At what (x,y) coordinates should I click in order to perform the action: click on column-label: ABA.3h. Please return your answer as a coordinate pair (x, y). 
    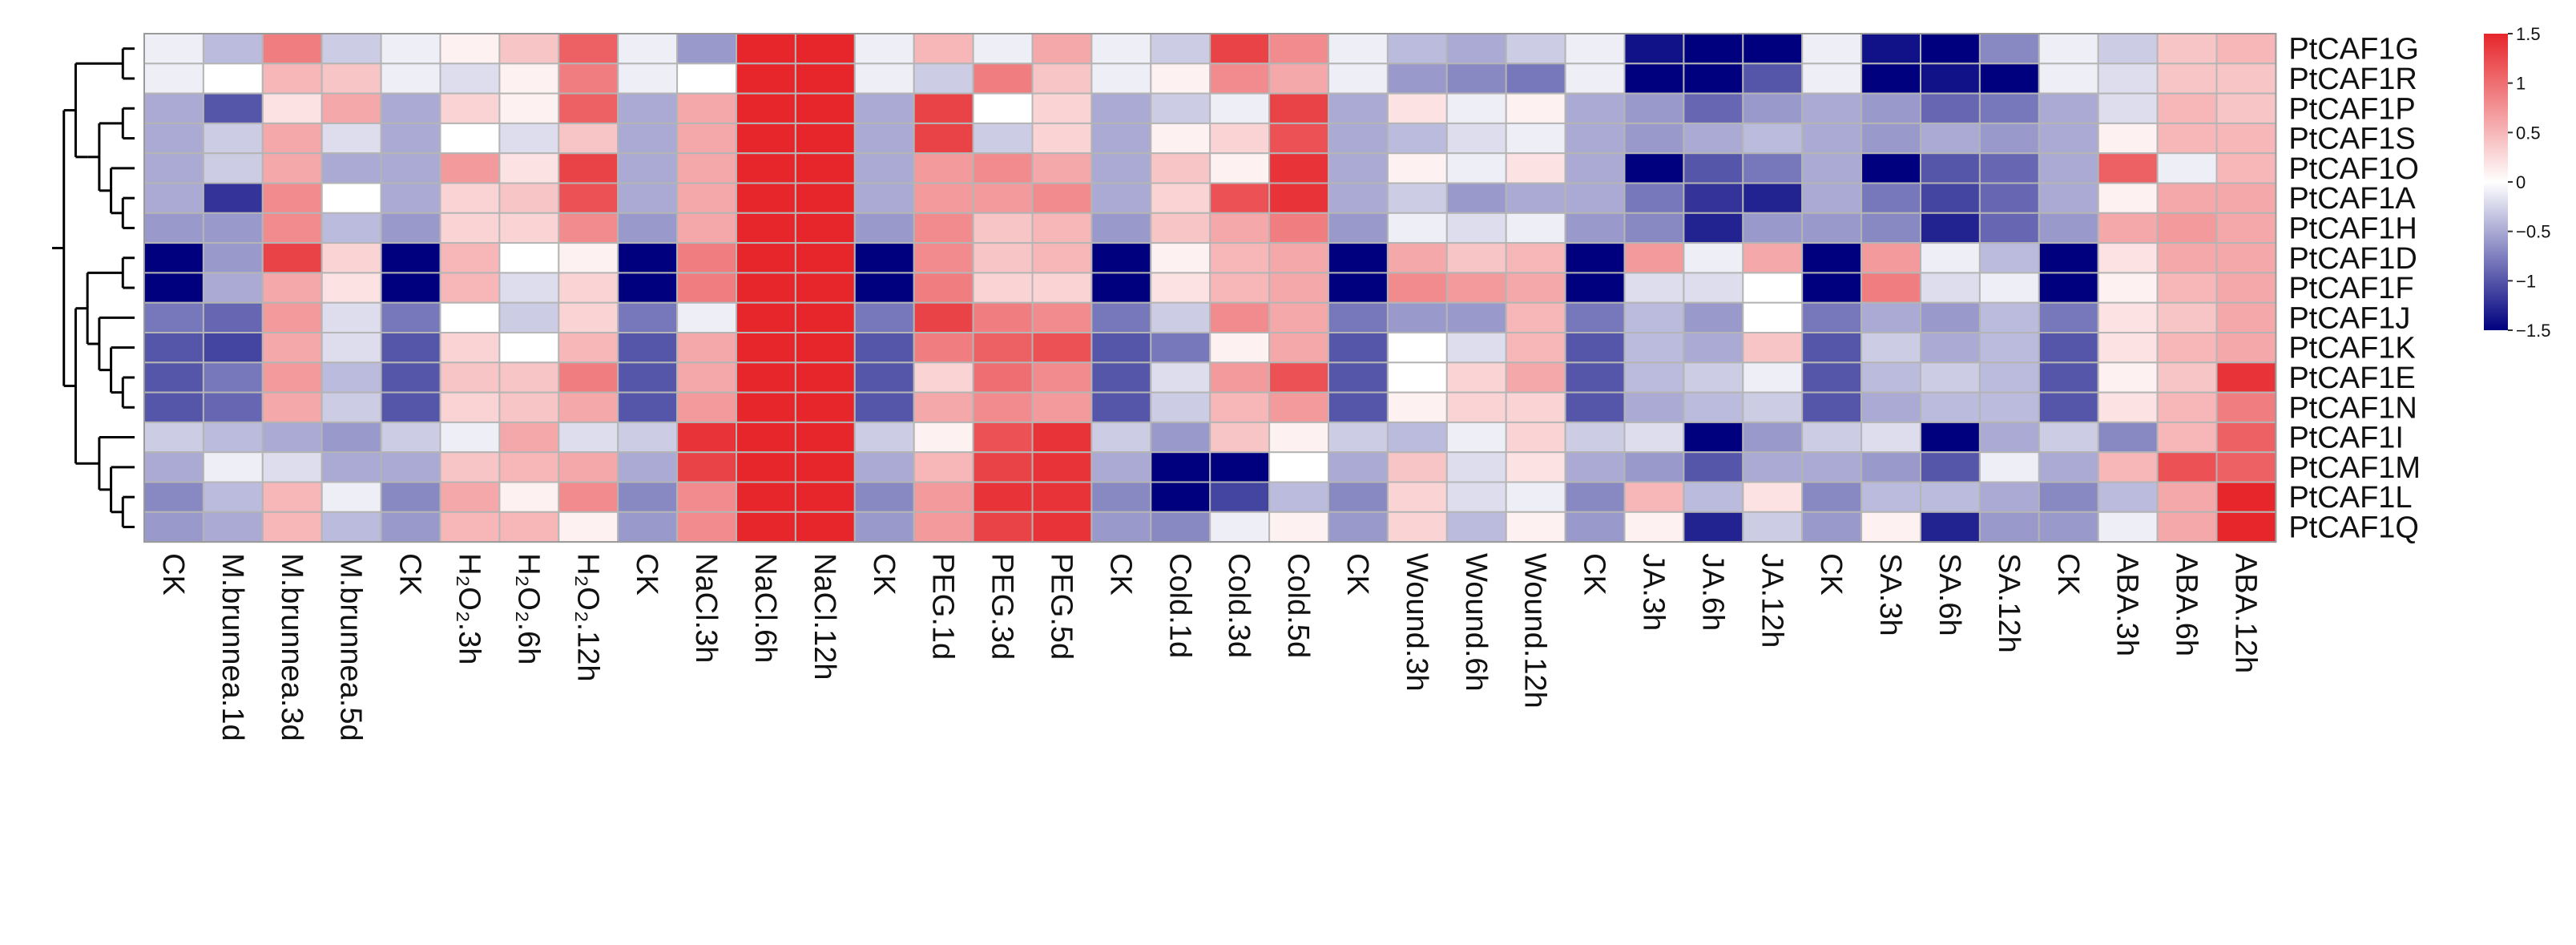
    Looking at the image, I should click on (2127, 604).